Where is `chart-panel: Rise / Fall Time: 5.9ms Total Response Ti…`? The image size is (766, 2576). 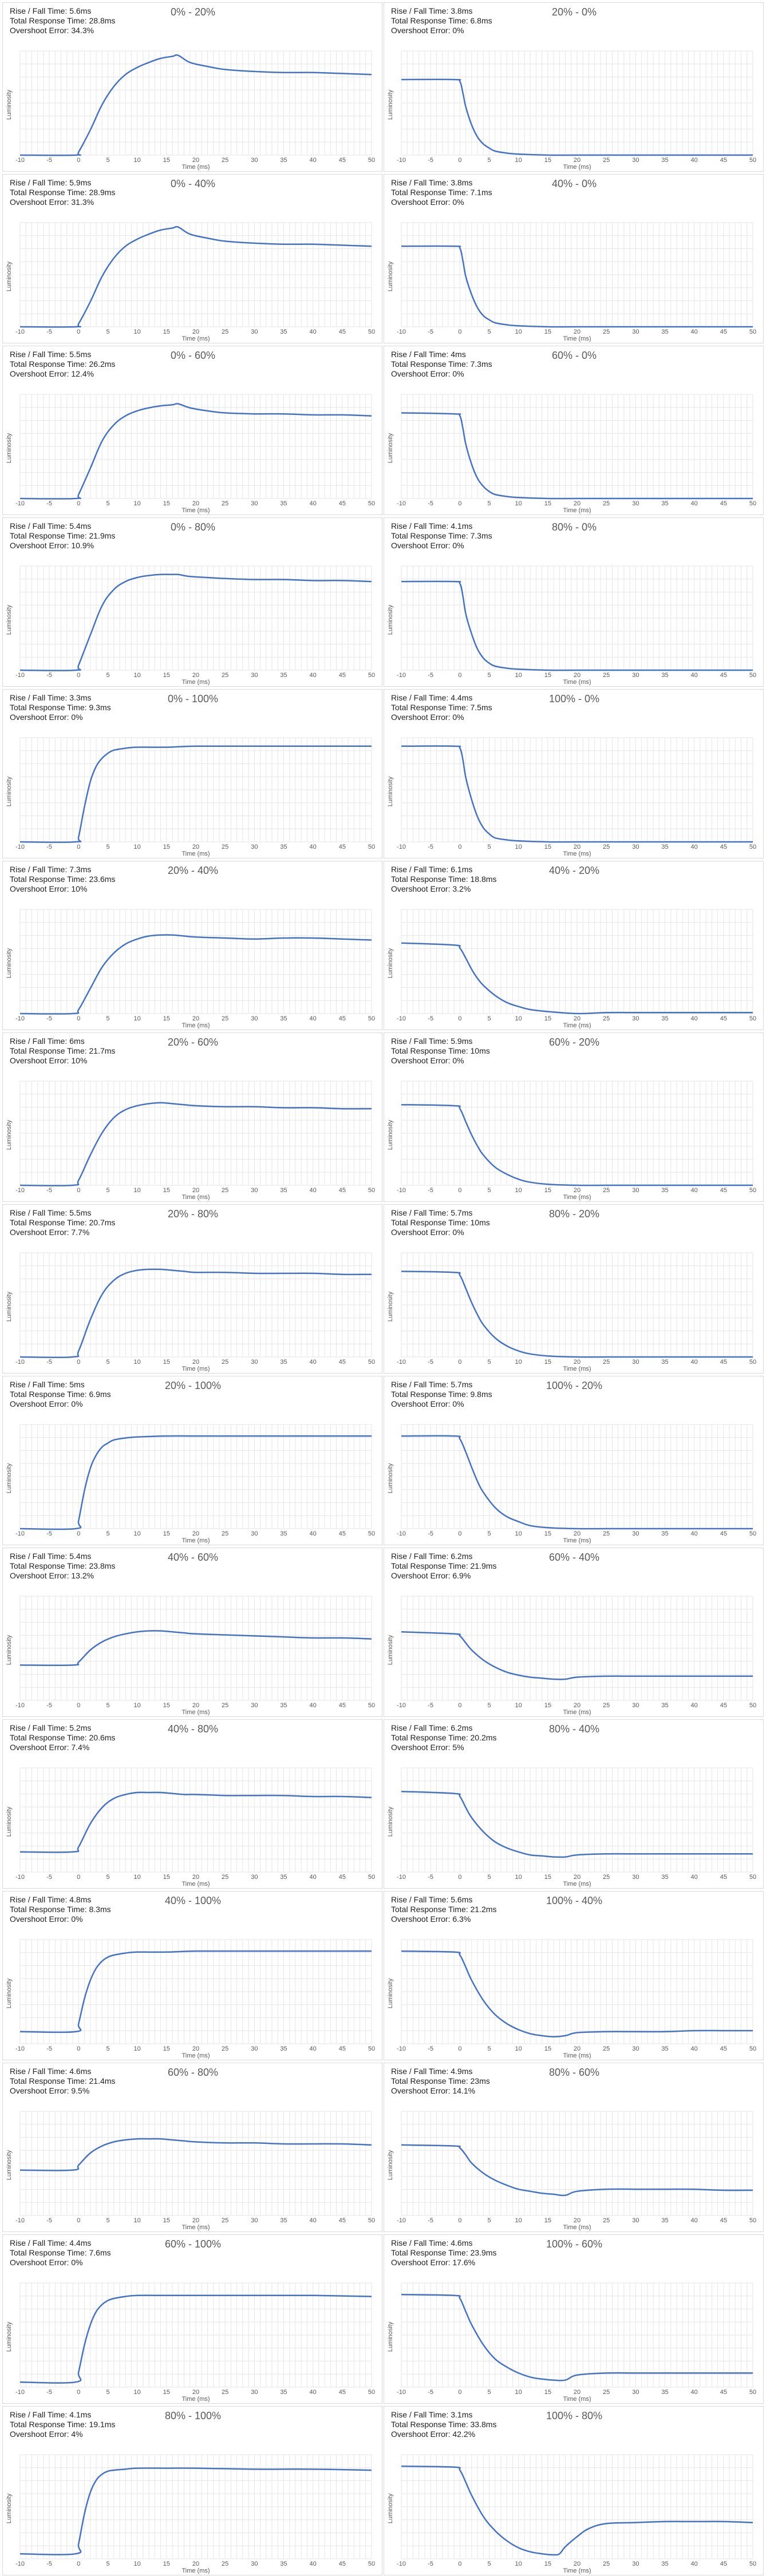
chart-panel: Rise / Fall Time: 5.9ms Total Response Ti… is located at coordinates (574, 1117).